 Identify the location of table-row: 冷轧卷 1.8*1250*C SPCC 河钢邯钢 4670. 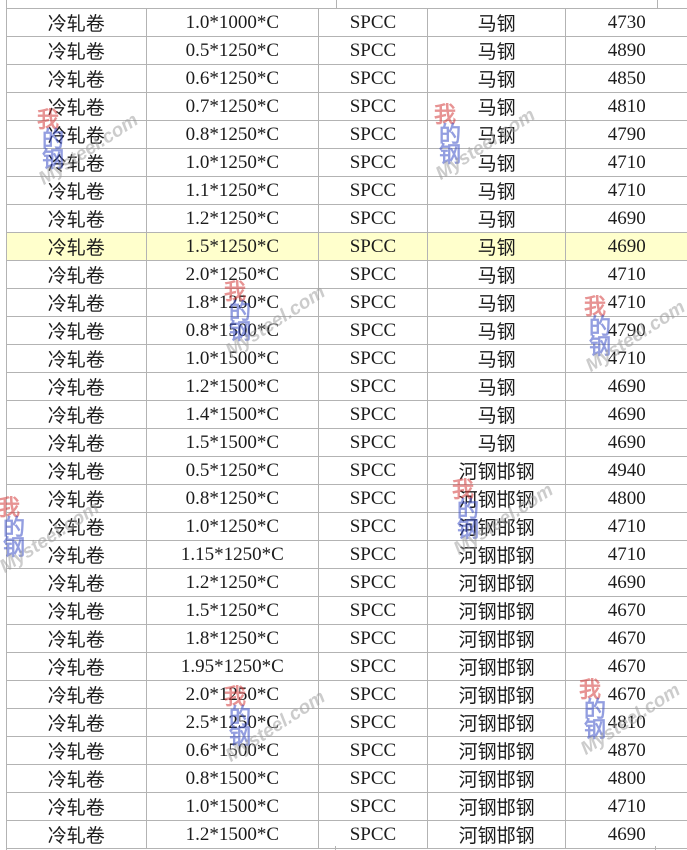
(346, 638).